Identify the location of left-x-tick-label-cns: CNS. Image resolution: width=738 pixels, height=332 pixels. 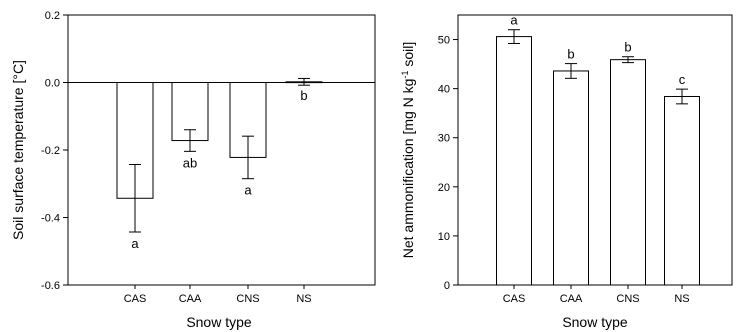
(247, 299).